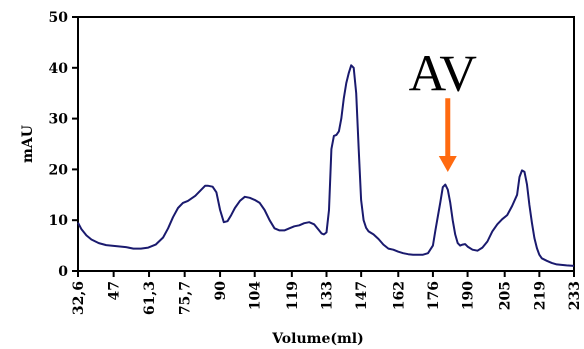 Image resolution: width=584 pixels, height=349 pixels. What do you see at coordinates (150, 298) in the screenshot?
I see `x-tick-label: 61,3` at bounding box center [150, 298].